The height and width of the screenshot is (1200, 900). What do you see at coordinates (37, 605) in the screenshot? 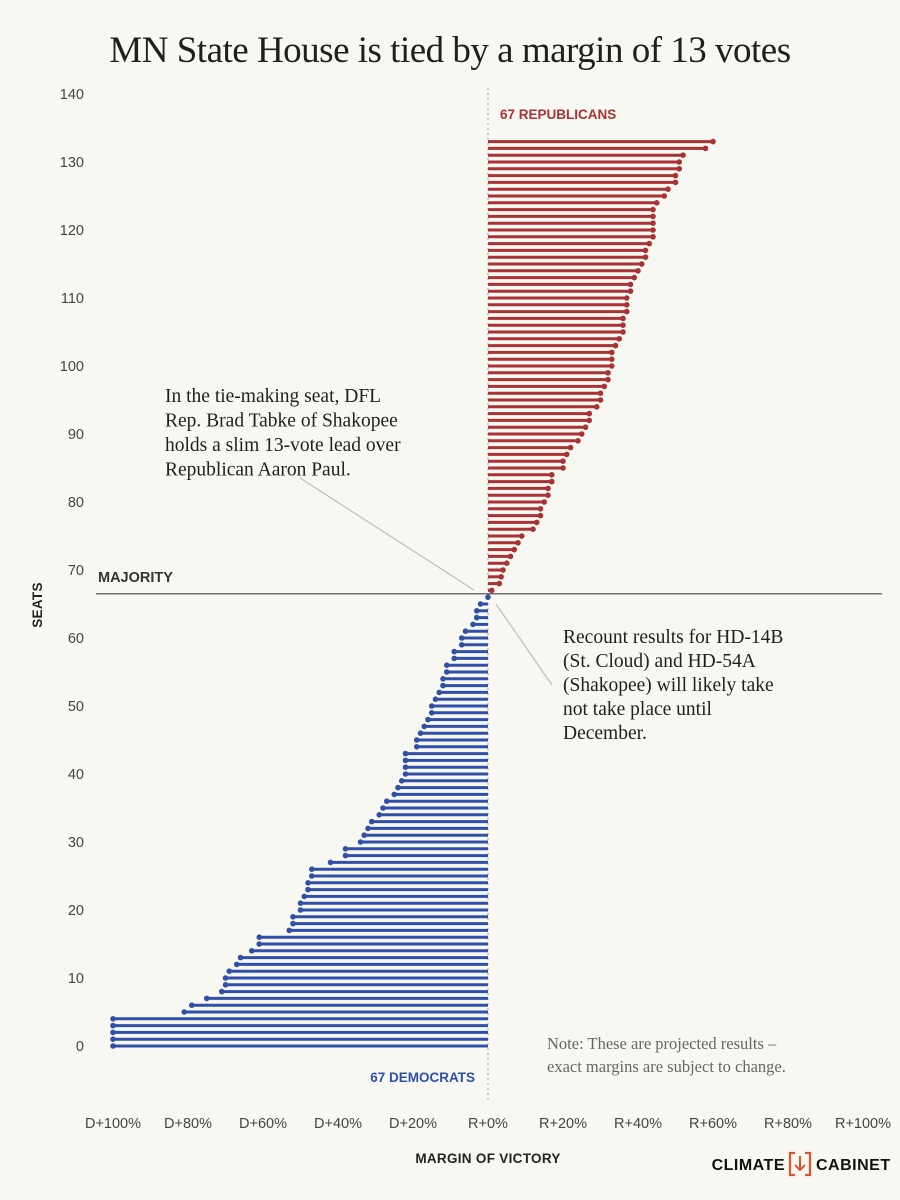
I see `y-axis-label: SEATS` at bounding box center [37, 605].